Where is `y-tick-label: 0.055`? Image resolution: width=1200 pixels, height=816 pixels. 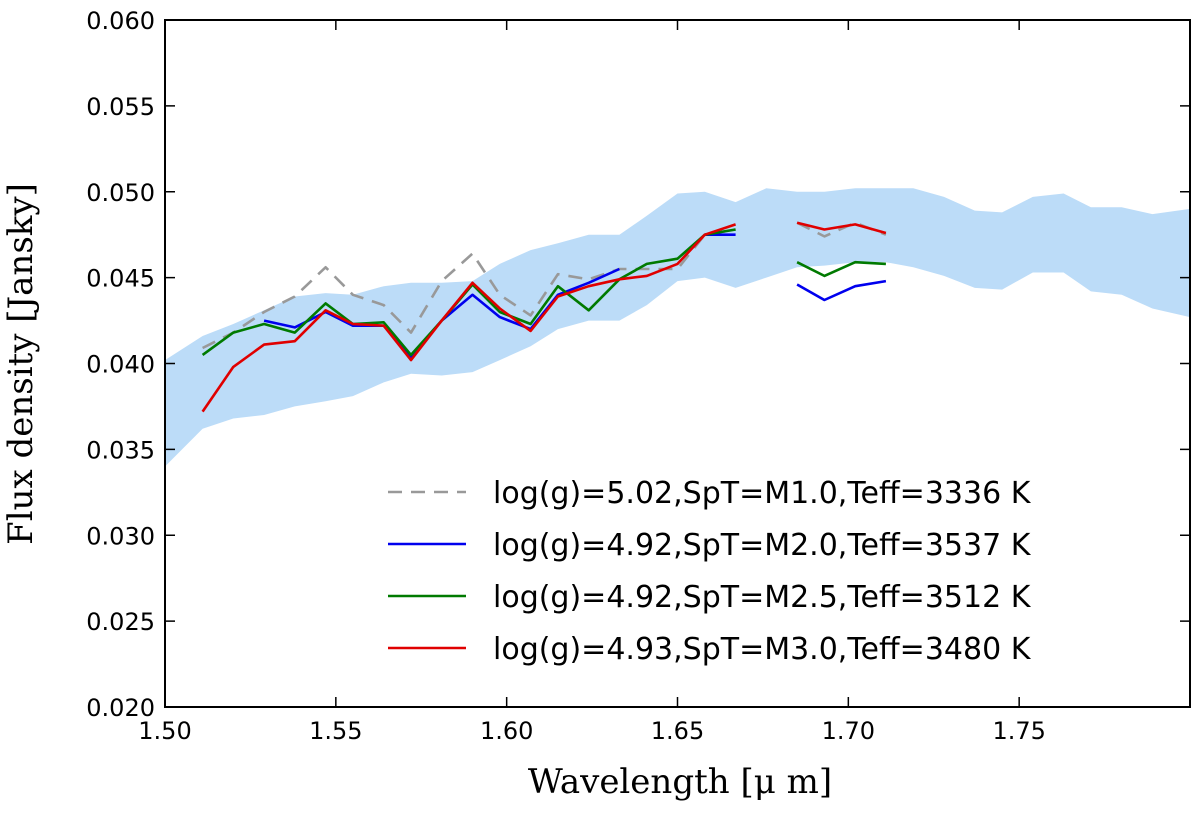
y-tick-label: 0.055 is located at coordinates (120, 107).